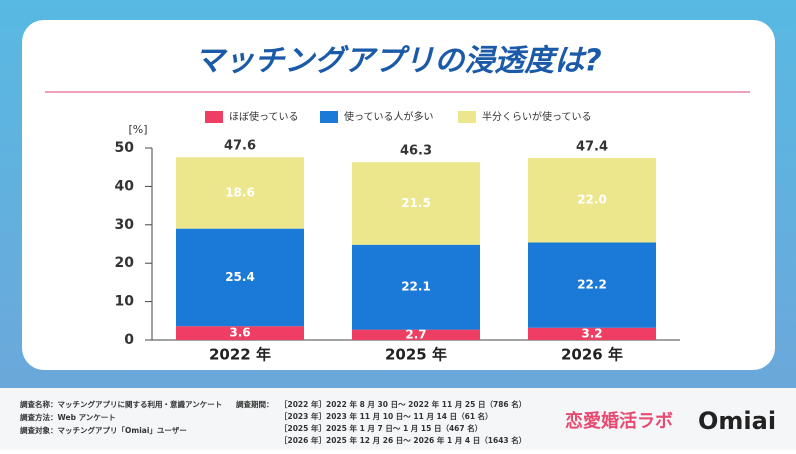 The image size is (796, 454). What do you see at coordinates (737, 421) in the screenshot?
I see `logo-omiai: Omiai` at bounding box center [737, 421].